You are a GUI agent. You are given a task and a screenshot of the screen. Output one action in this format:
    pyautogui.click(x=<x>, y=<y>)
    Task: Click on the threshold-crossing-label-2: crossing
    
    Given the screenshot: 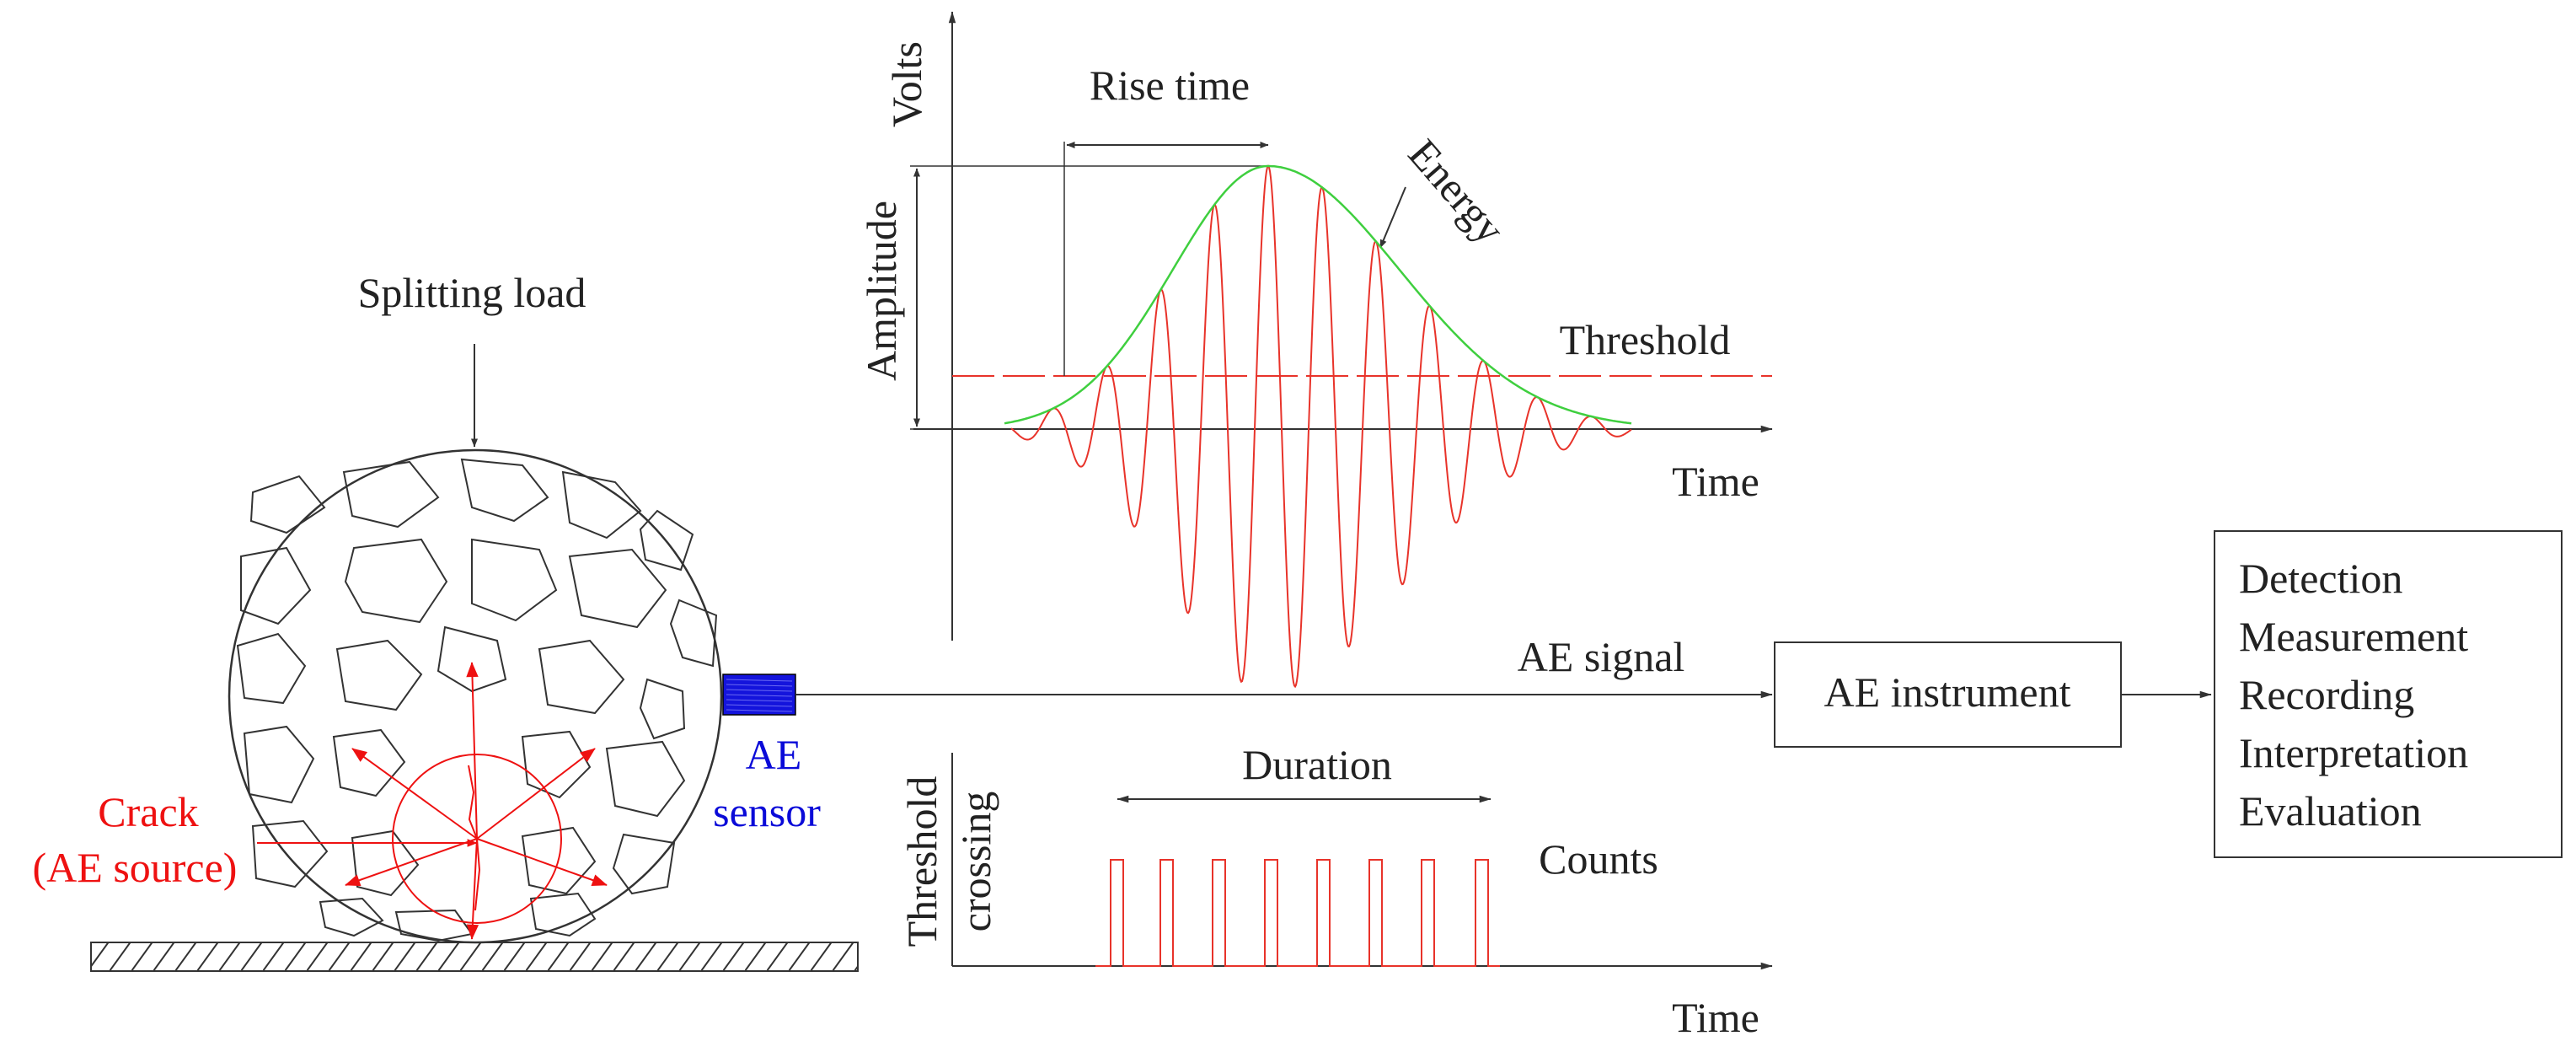 What is the action you would take?
    pyautogui.click(x=975, y=862)
    